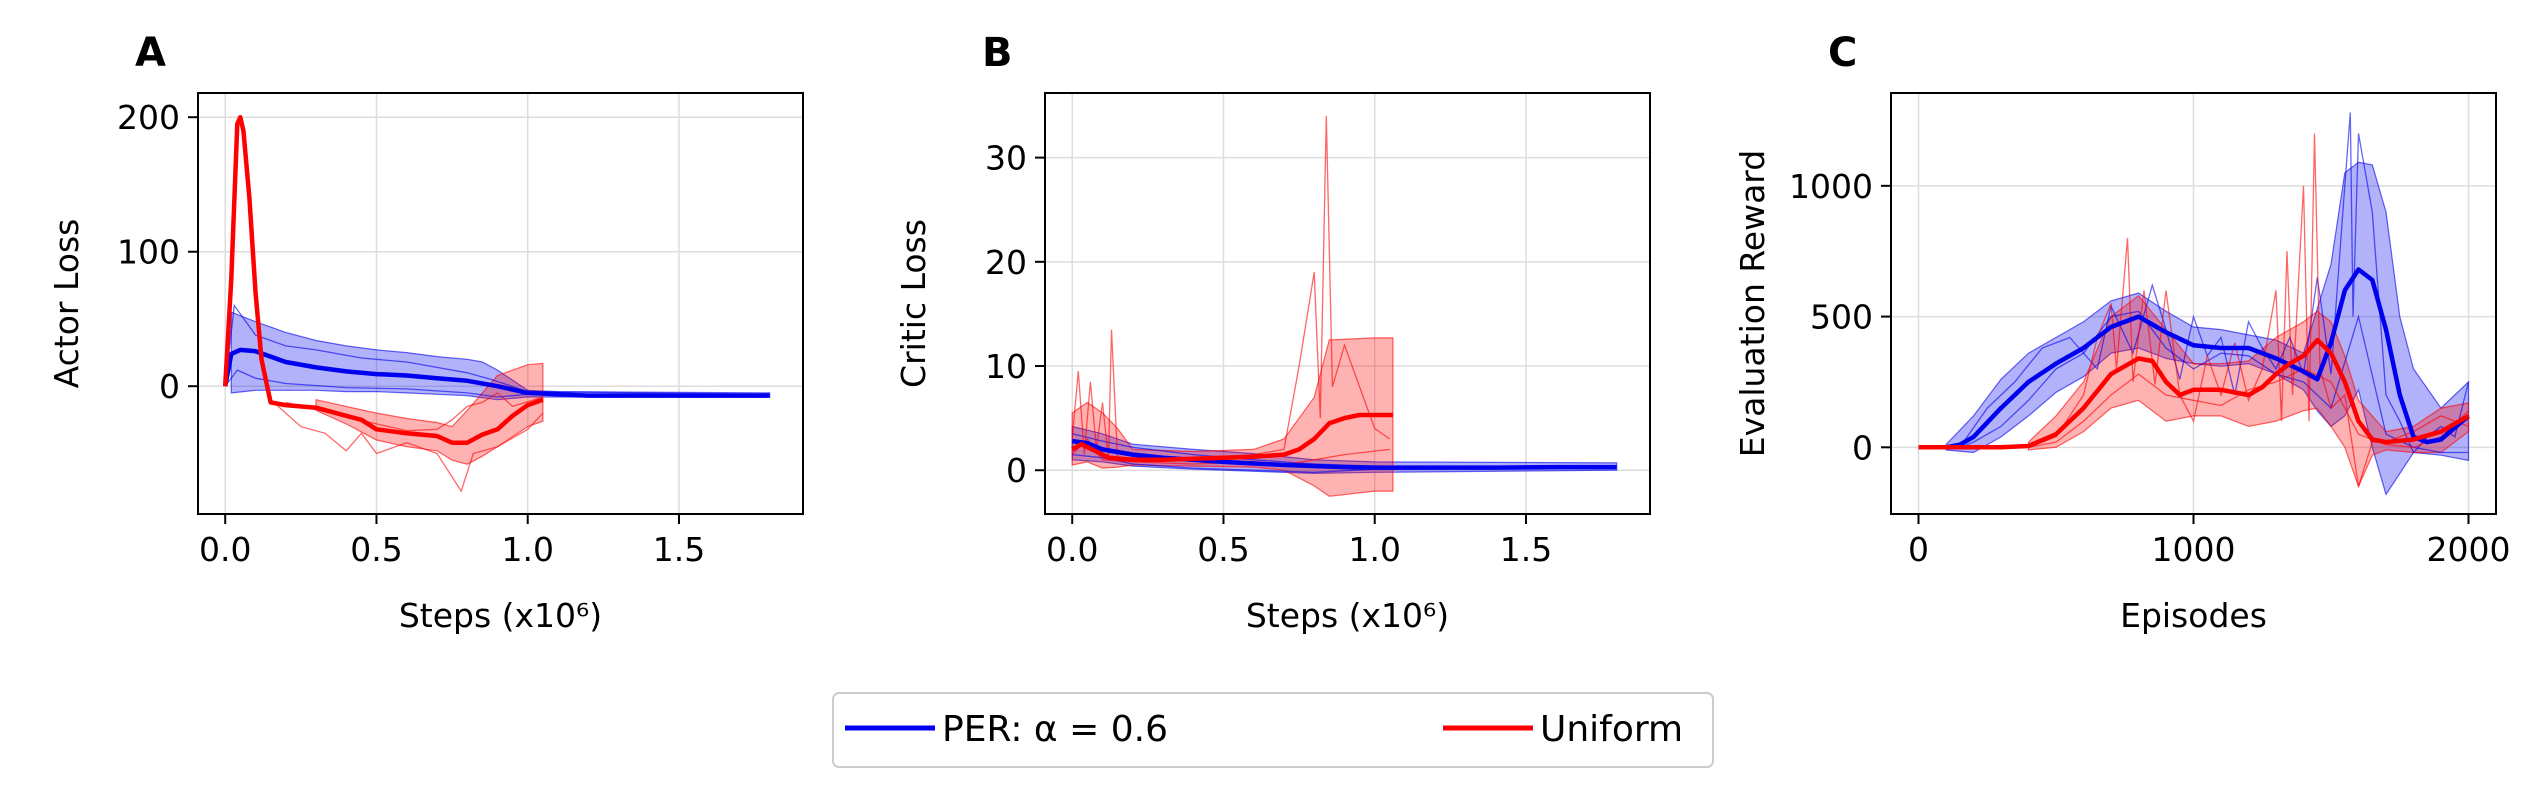 The image size is (2540, 795). Describe the element at coordinates (1611, 729) in the screenshot. I see `legend-label-uniform: Uniform` at that location.